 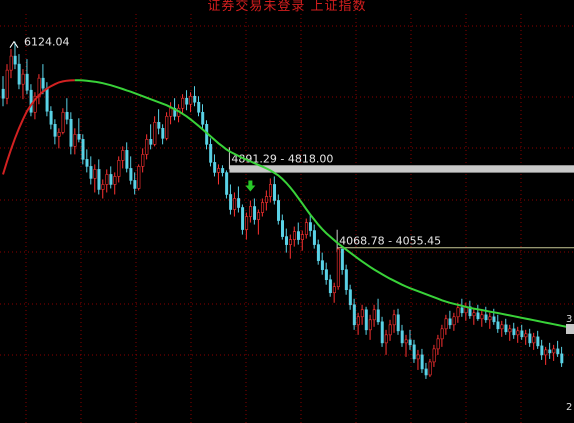 What do you see at coordinates (401, 199) in the screenshot?
I see `price-levels: 4891.29 - 4818.00 4068.78 - 4055.45` at bounding box center [401, 199].